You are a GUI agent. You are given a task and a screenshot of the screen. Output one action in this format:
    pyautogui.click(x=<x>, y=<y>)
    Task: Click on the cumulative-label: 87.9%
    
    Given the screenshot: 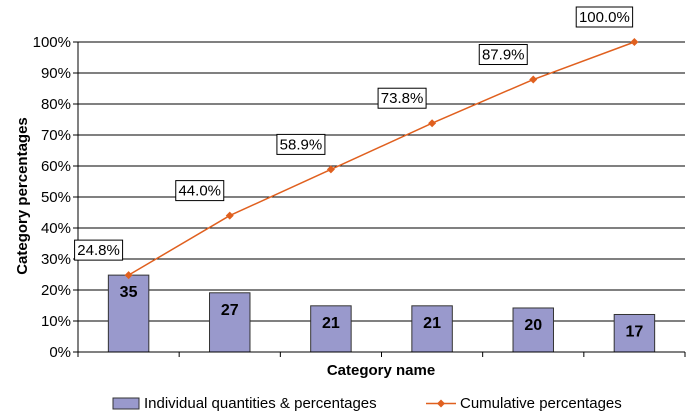 What is the action you would take?
    pyautogui.click(x=503, y=55)
    